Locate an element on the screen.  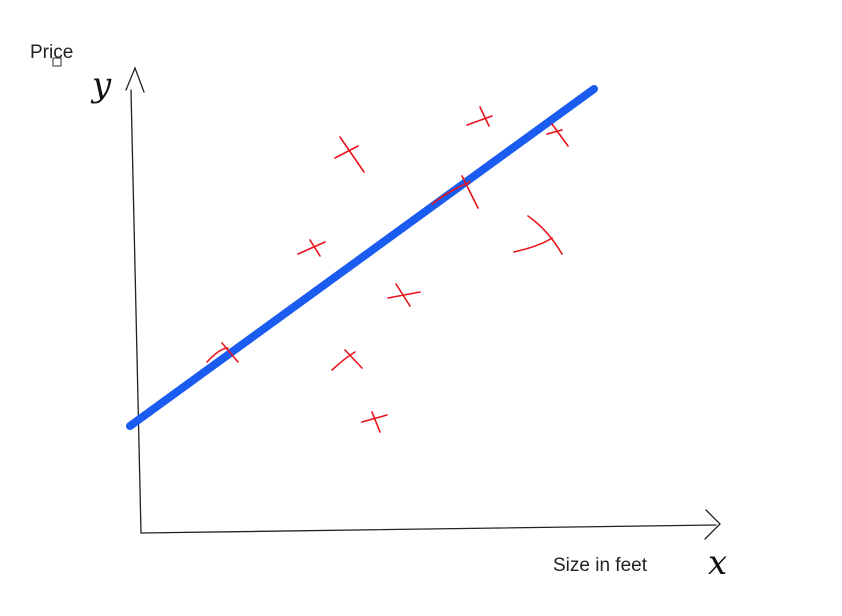
x-axis is located at coordinates (428, 529).